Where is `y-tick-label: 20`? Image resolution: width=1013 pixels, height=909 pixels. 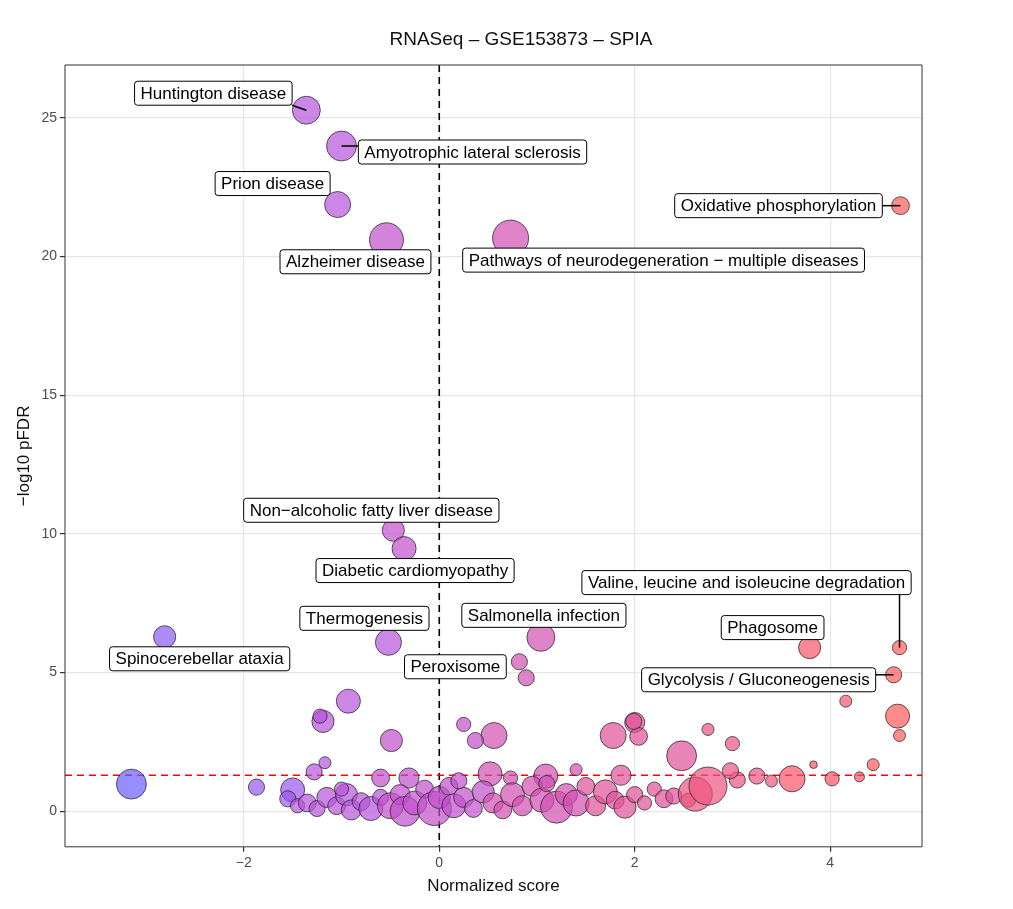
y-tick-label: 20 is located at coordinates (49, 255).